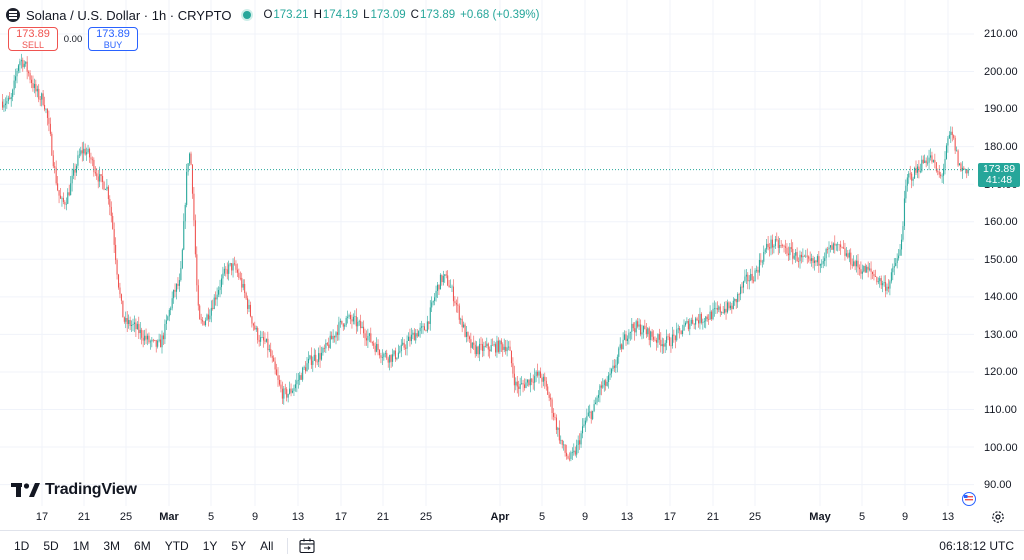 The width and height of the screenshot is (1024, 560). I want to click on gear-icon, so click(998, 517).